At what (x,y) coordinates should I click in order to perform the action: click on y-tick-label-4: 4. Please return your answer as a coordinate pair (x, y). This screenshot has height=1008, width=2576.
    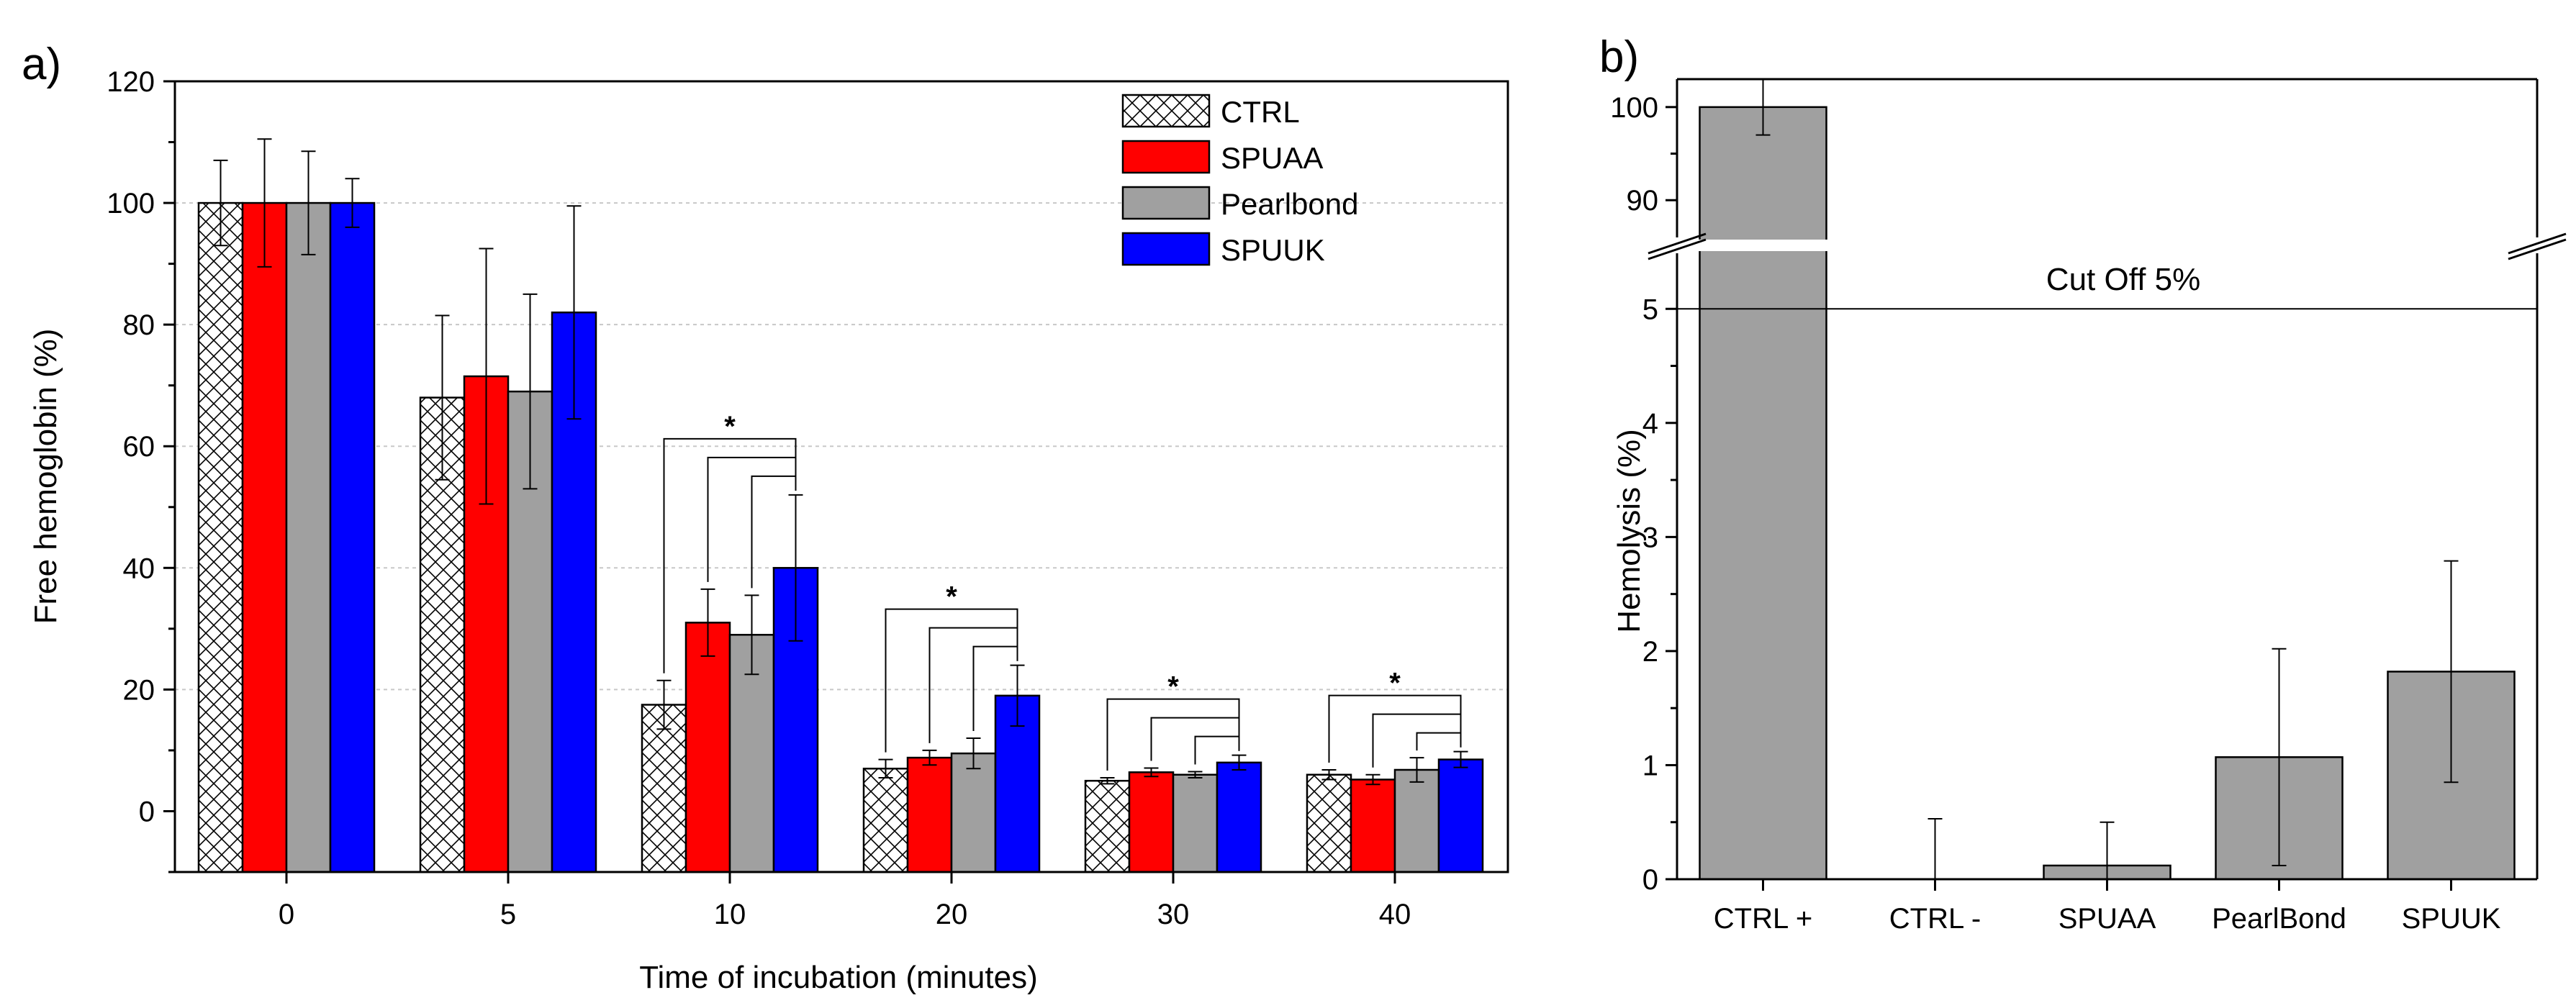
    Looking at the image, I should click on (1650, 424).